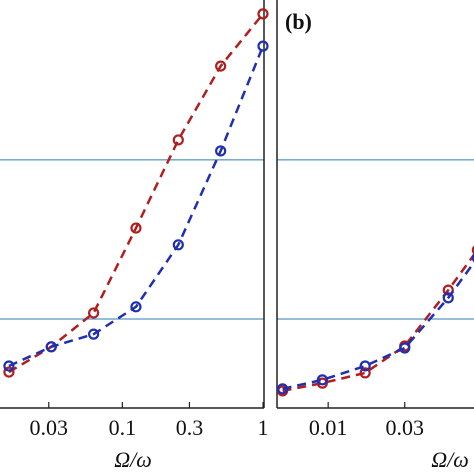 The height and width of the screenshot is (474, 474). I want to click on x-tick-label: 1, so click(263, 427).